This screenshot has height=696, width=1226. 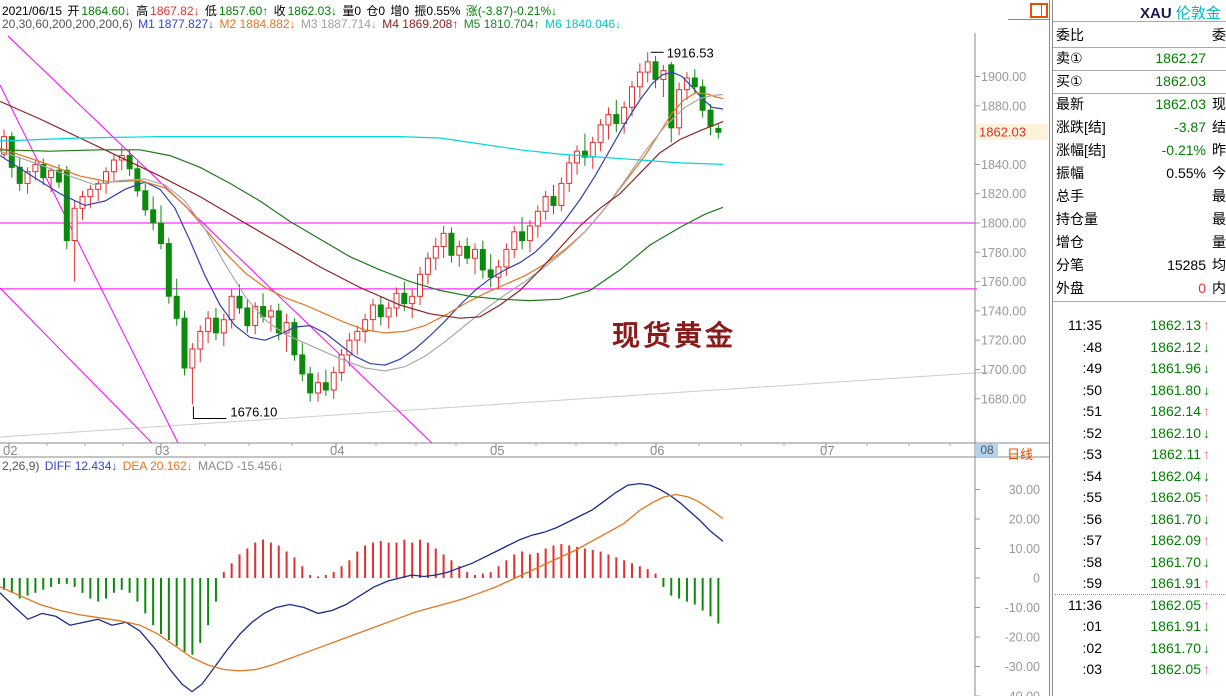 I want to click on tick-price: 1862.11, so click(x=1176, y=454).